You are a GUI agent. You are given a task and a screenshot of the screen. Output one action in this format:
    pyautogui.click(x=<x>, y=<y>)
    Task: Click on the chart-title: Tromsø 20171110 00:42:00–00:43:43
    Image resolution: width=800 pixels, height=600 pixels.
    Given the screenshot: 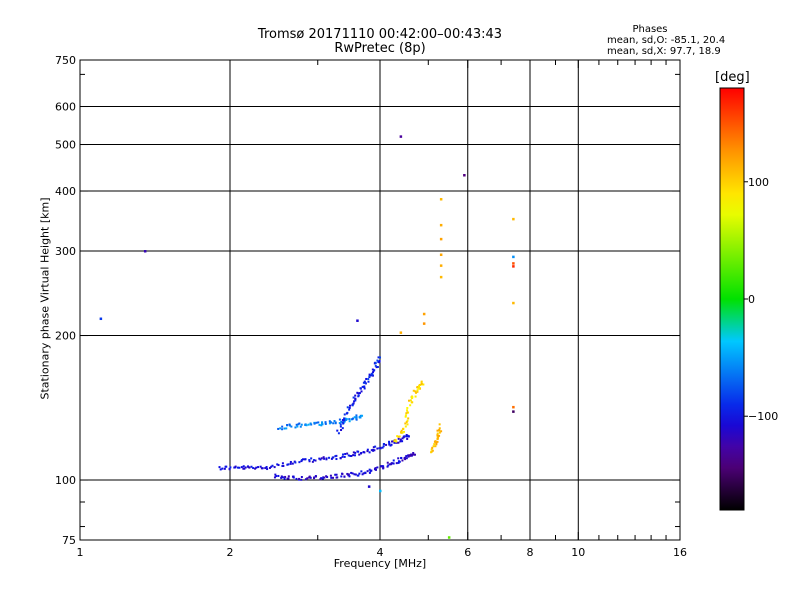 What is the action you would take?
    pyautogui.click(x=380, y=34)
    